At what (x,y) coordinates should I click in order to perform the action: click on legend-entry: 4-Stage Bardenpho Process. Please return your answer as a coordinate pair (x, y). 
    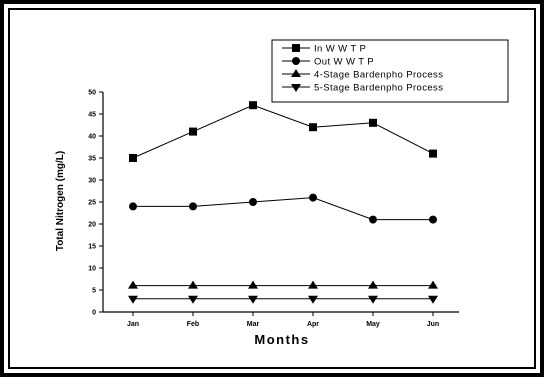
    Looking at the image, I should click on (362, 75).